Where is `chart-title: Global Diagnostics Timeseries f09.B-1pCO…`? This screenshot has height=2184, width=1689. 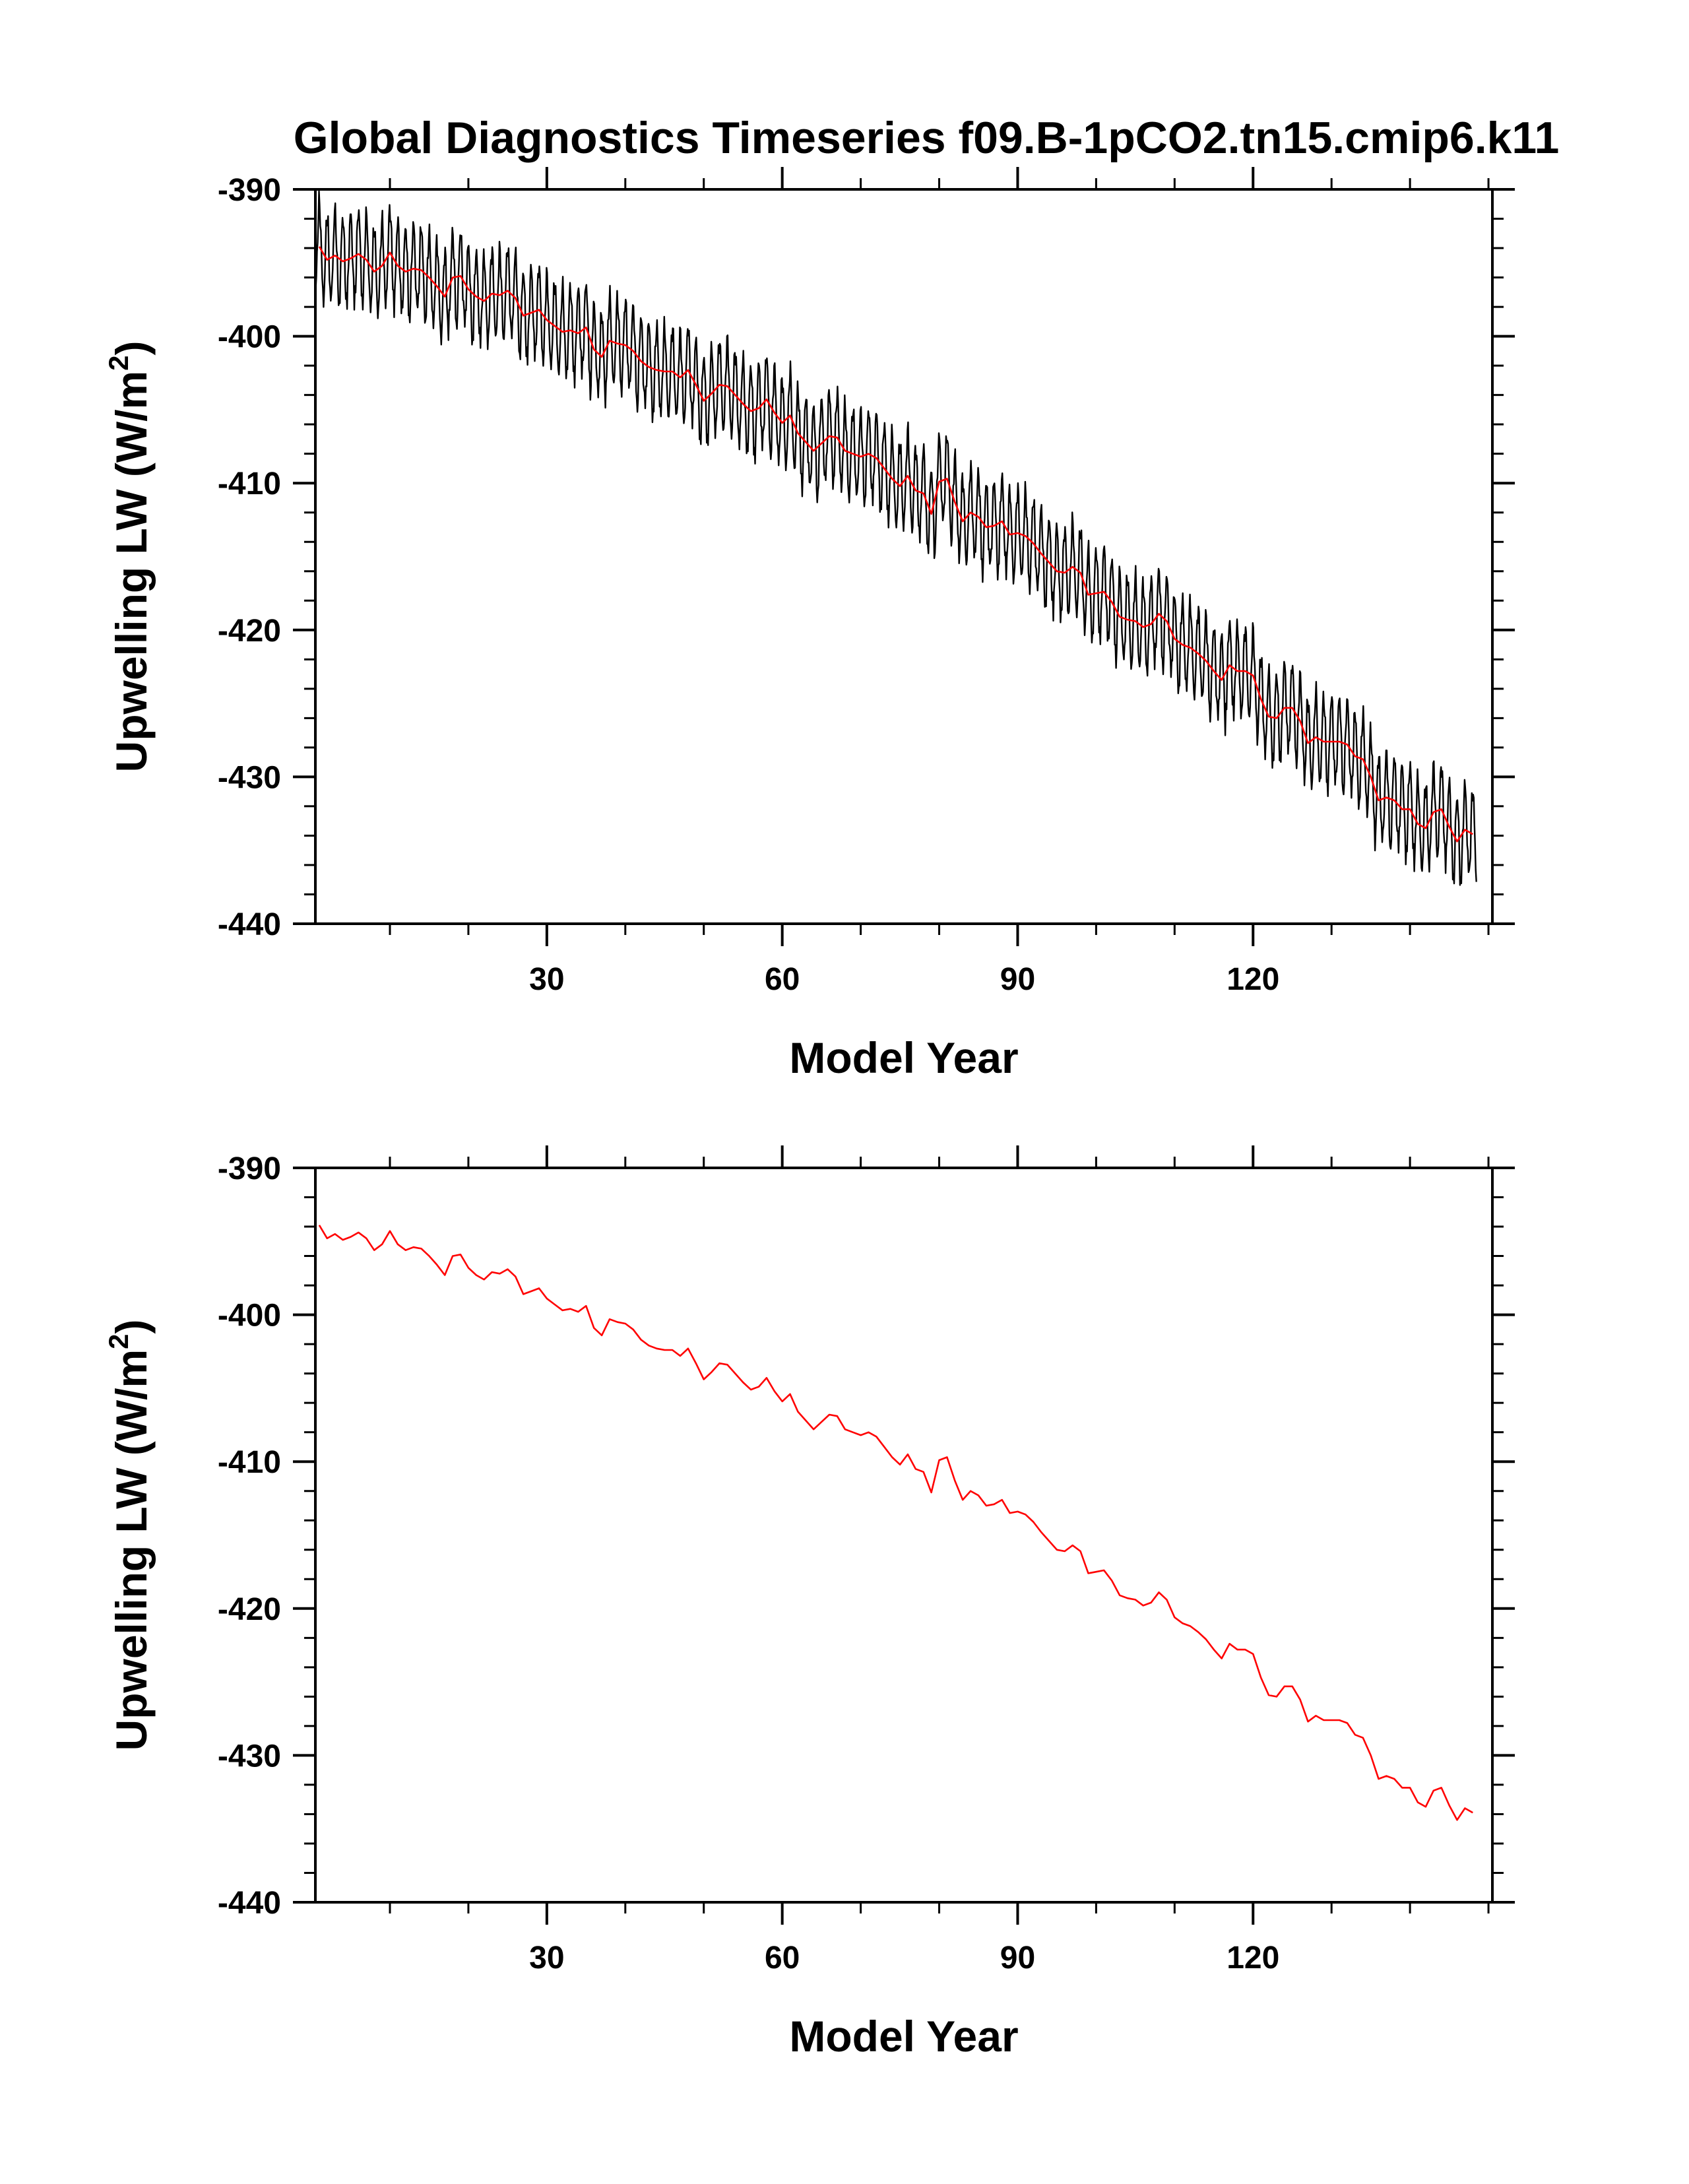 chart-title: Global Diagnostics Timeseries f09.B-1pCO… is located at coordinates (927, 138).